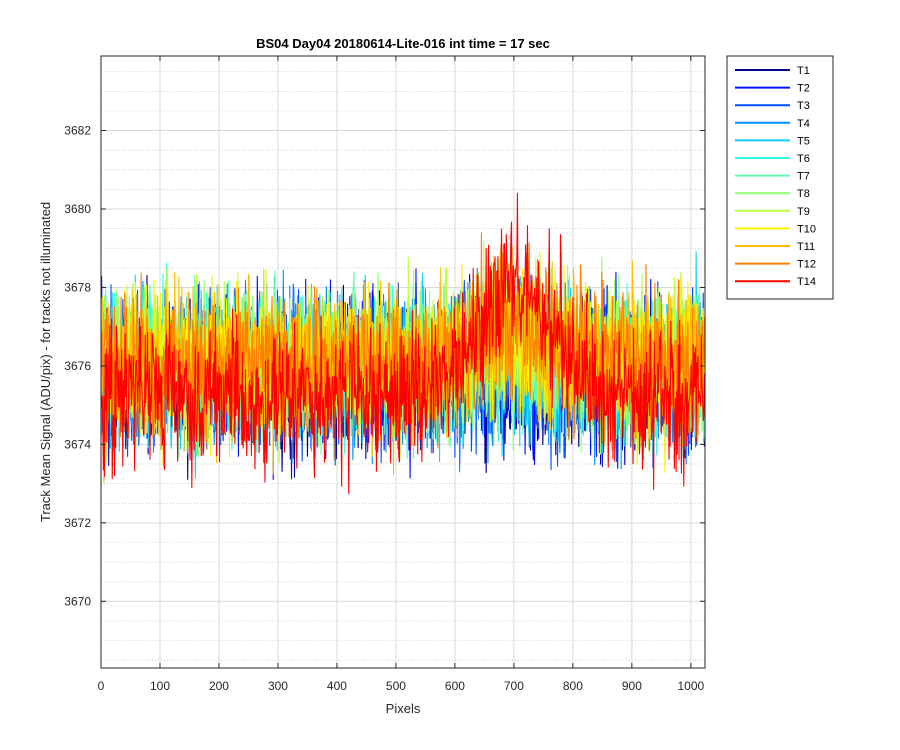 This screenshot has width=900, height=750. What do you see at coordinates (803, 106) in the screenshot?
I see `legend-label-t3: T3` at bounding box center [803, 106].